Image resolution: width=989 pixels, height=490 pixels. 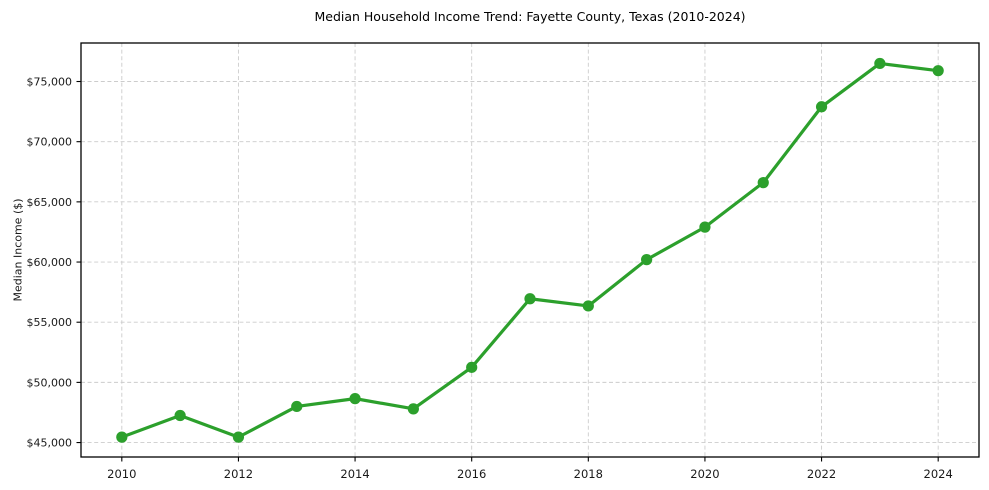 I want to click on x-tick-label: 2020, so click(x=704, y=474).